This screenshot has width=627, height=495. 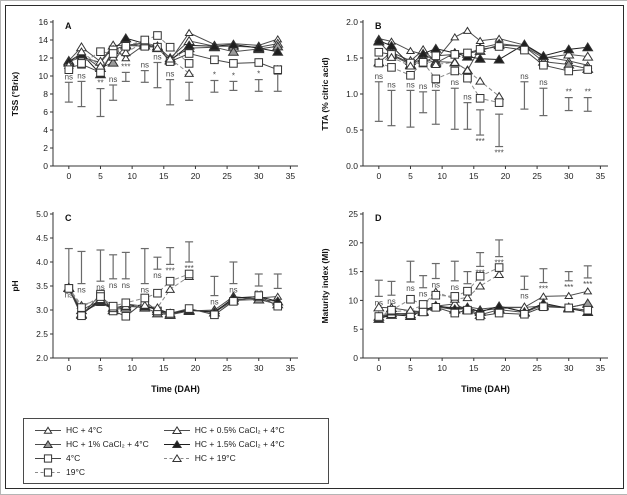 What do you see at coordinates (224, 430) in the screenshot?
I see `legend-item-hc-0-5-cacl-4-c: HC + 0.5% CaCl₂ + 4°C` at bounding box center [224, 430].